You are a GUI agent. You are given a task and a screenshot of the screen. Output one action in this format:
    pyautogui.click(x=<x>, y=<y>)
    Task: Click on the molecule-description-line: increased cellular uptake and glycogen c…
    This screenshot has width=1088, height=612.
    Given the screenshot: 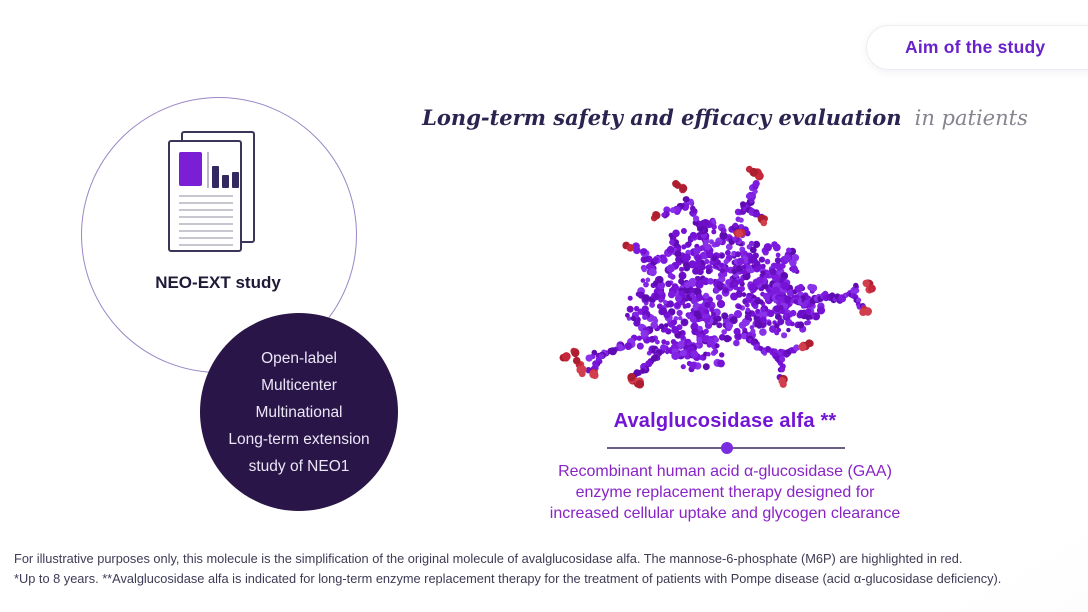 What is the action you would take?
    pyautogui.click(x=725, y=513)
    